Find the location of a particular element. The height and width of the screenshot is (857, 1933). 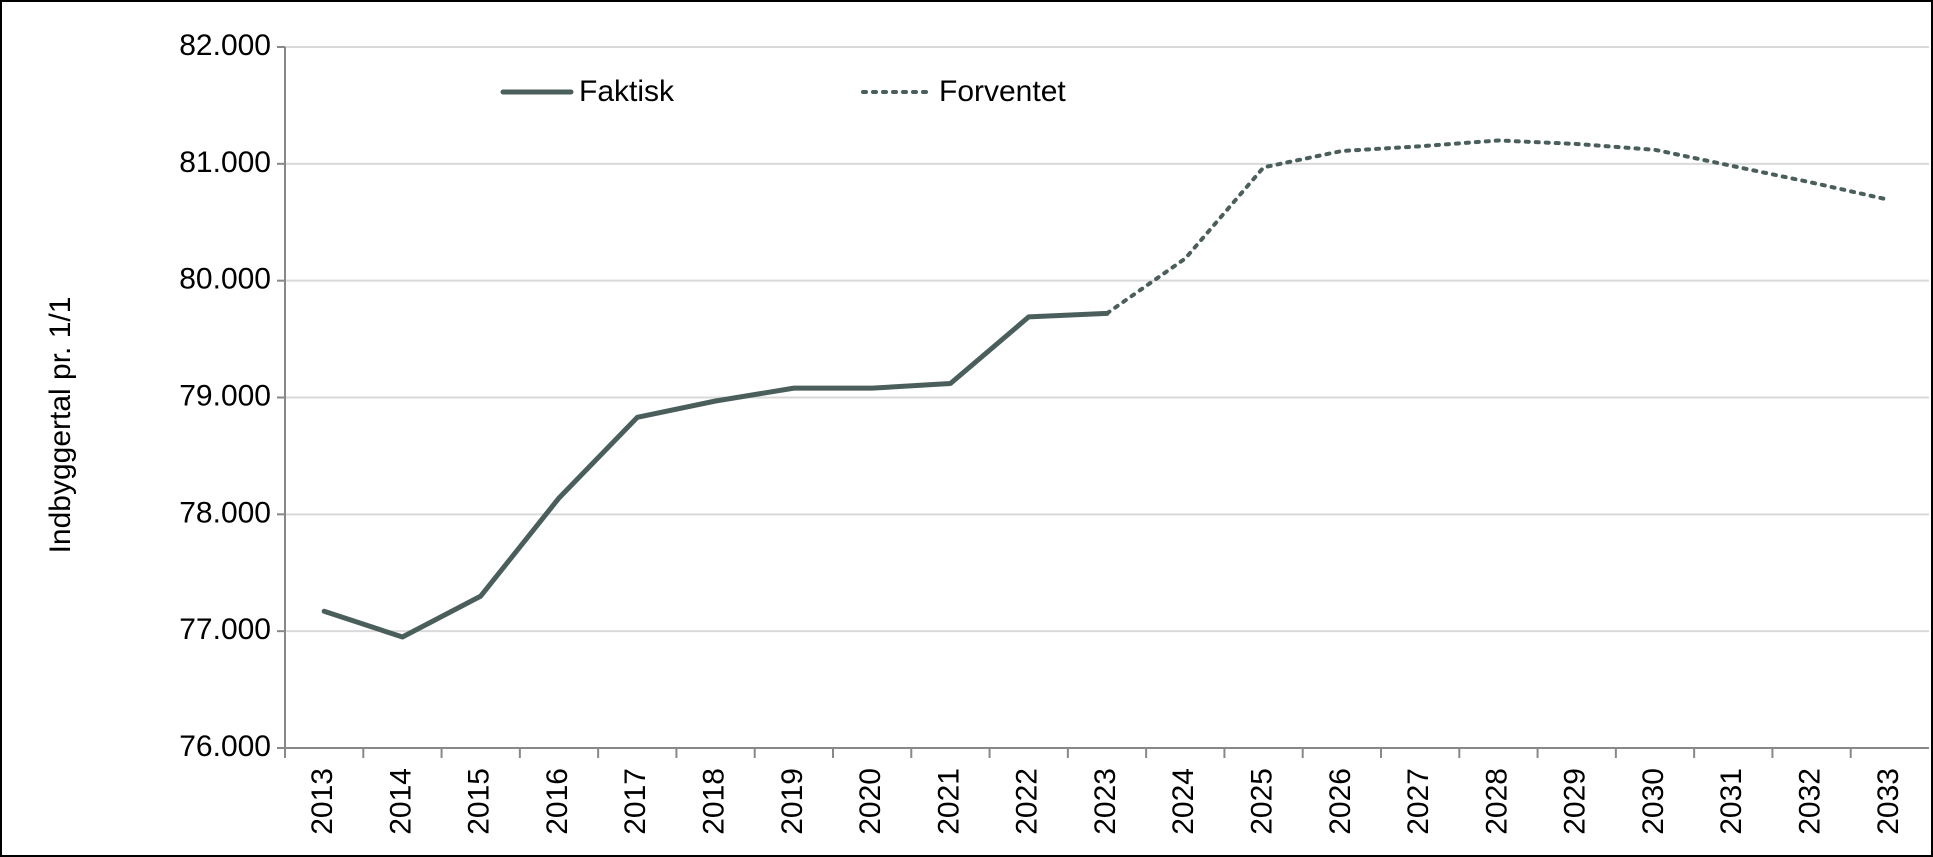

x-tick-label: 2016 is located at coordinates (557, 801).